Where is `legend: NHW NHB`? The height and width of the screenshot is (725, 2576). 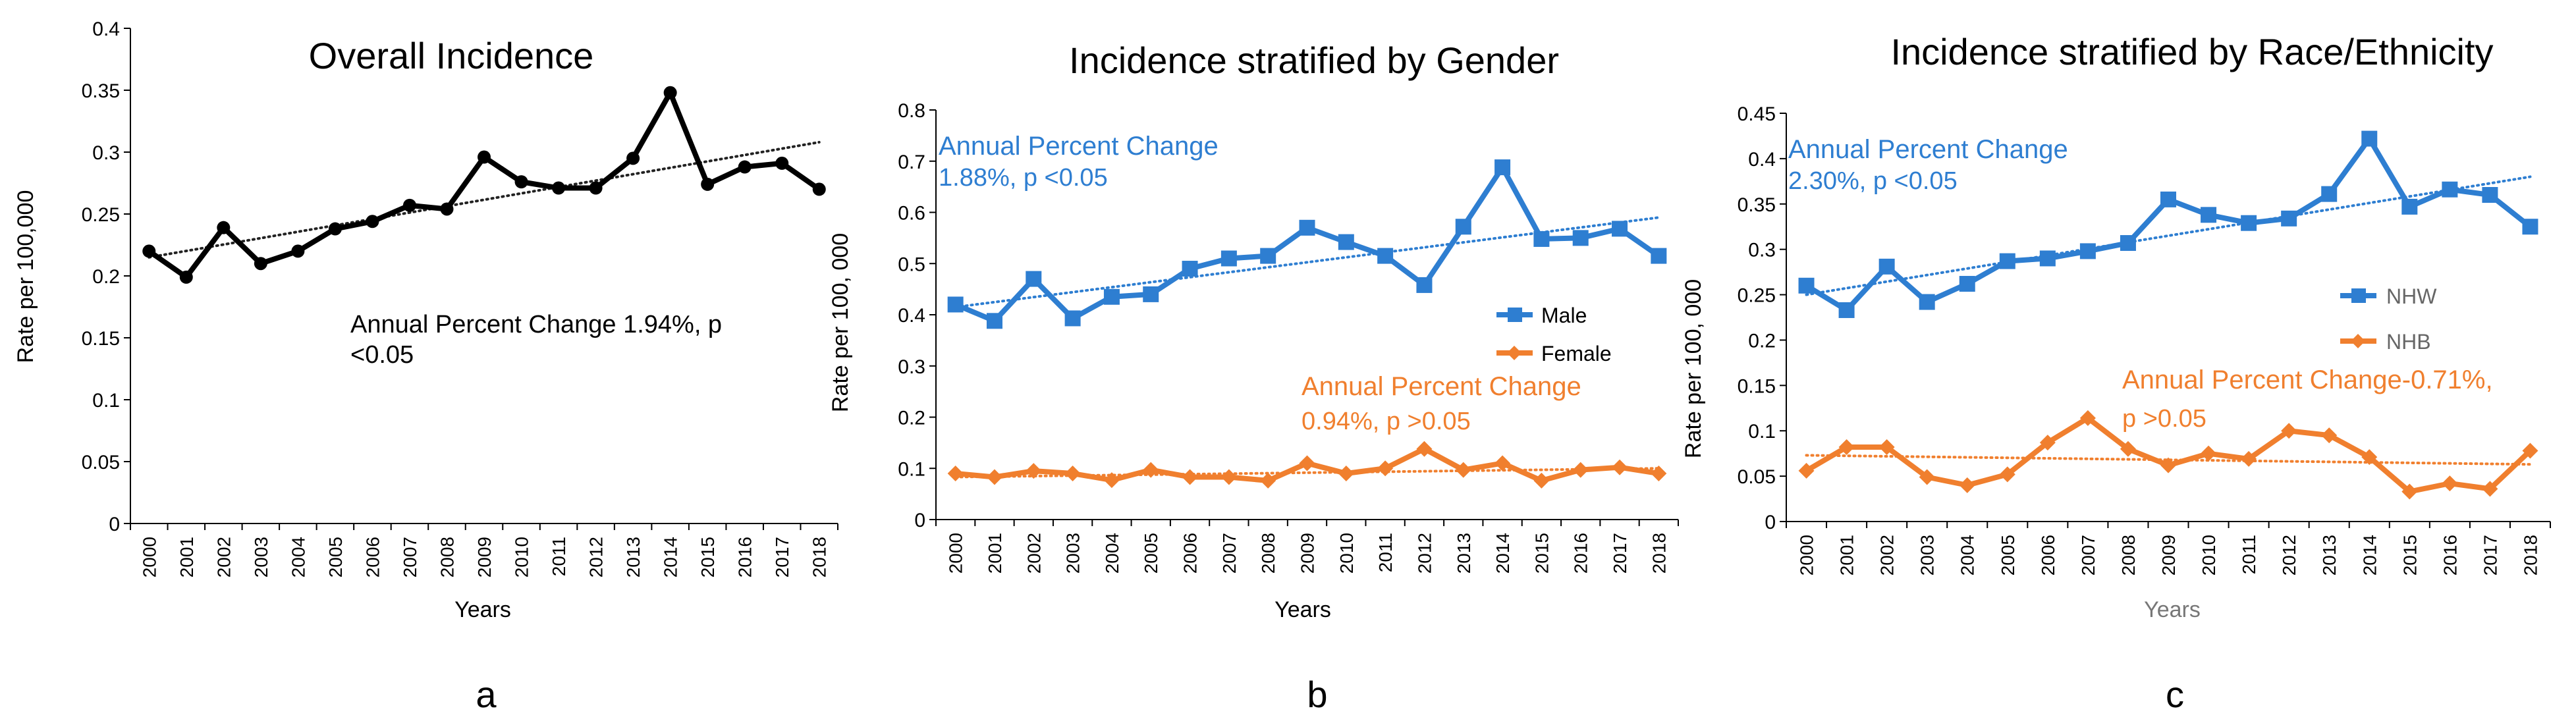
legend: NHW NHB is located at coordinates (2388, 319).